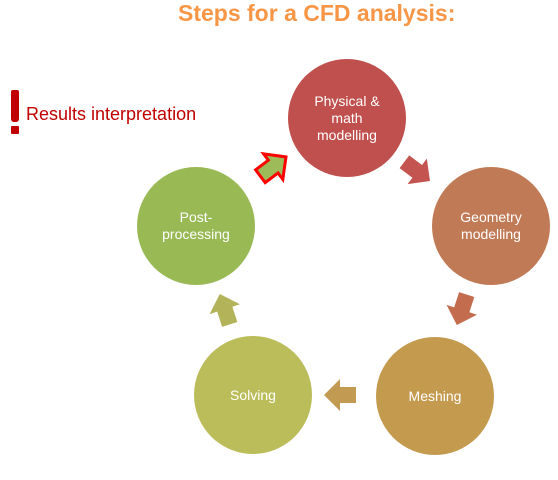 The width and height of the screenshot is (558, 480). I want to click on arrow-solving-to-postprocessing, so click(224, 310).